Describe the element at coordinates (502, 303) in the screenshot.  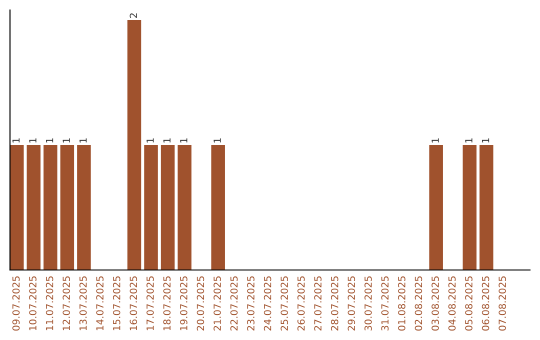
I see `x-tick-label: 07.08.2025` at that location.